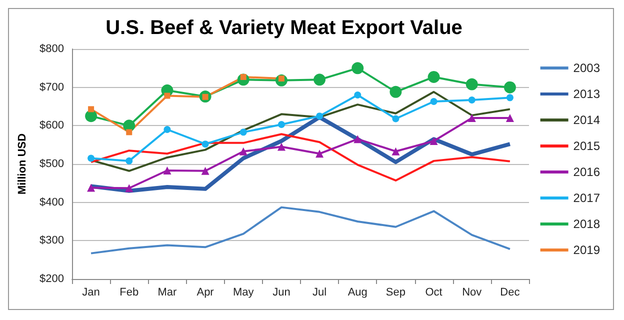  Describe the element at coordinates (281, 292) in the screenshot. I see `x-tick-label: Jun` at that location.